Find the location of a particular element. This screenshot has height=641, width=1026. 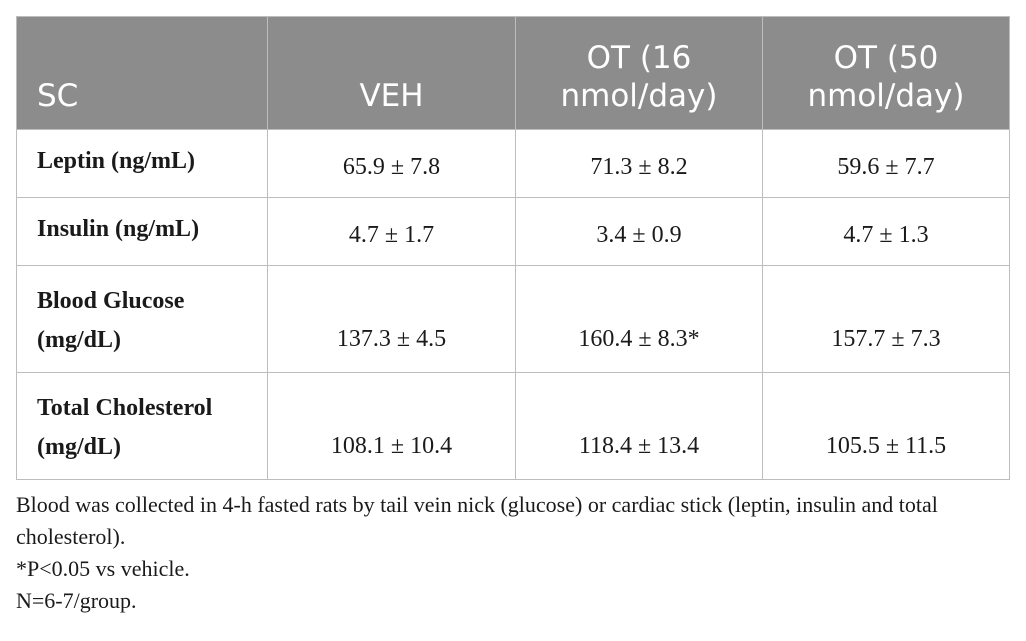

column-header-ot-16: OT (16 nmol/day) is located at coordinates (639, 73).